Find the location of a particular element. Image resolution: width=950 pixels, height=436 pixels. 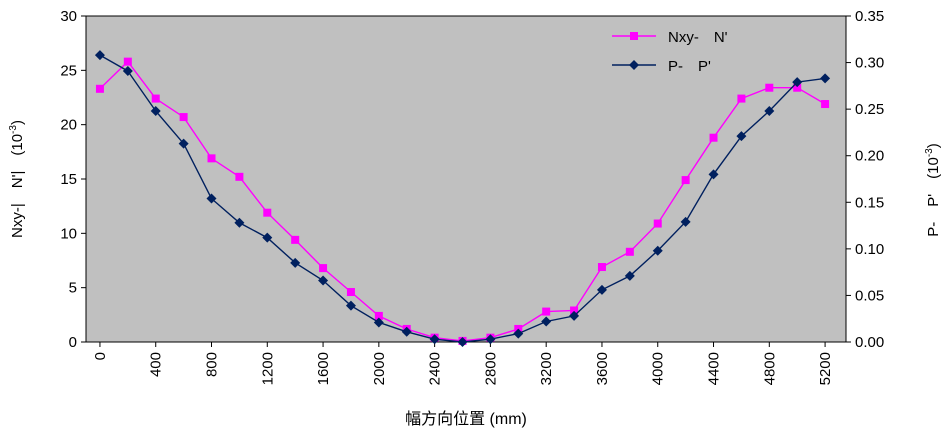

left-y-axis: 0 5 10 15 20 25 30 is located at coordinates (73, 179).